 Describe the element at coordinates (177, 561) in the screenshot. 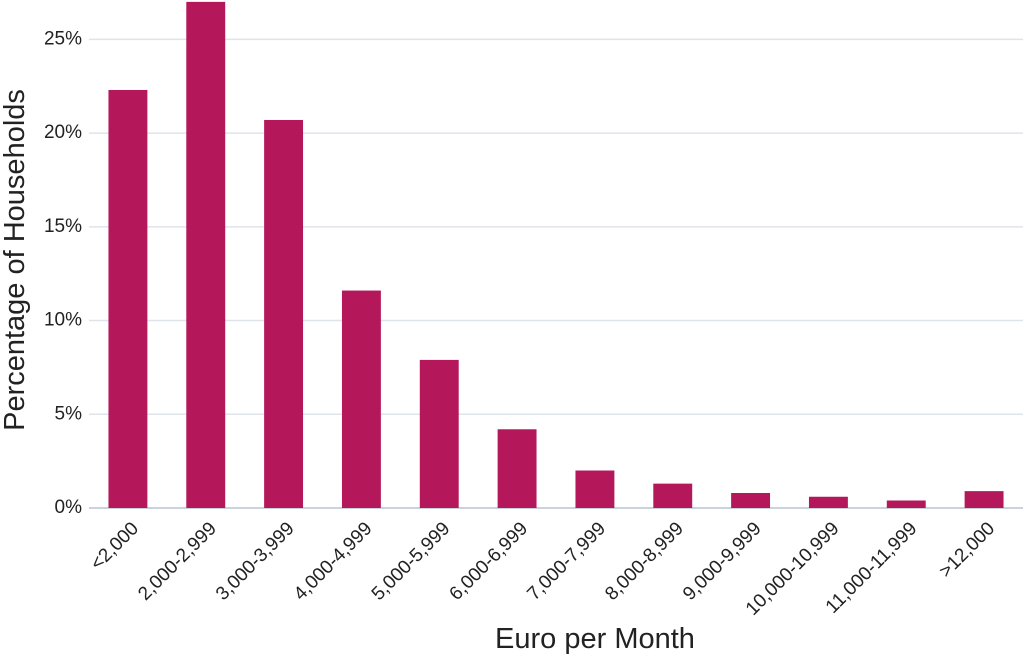

I see `x-tick-label: 2,000-2,999` at that location.